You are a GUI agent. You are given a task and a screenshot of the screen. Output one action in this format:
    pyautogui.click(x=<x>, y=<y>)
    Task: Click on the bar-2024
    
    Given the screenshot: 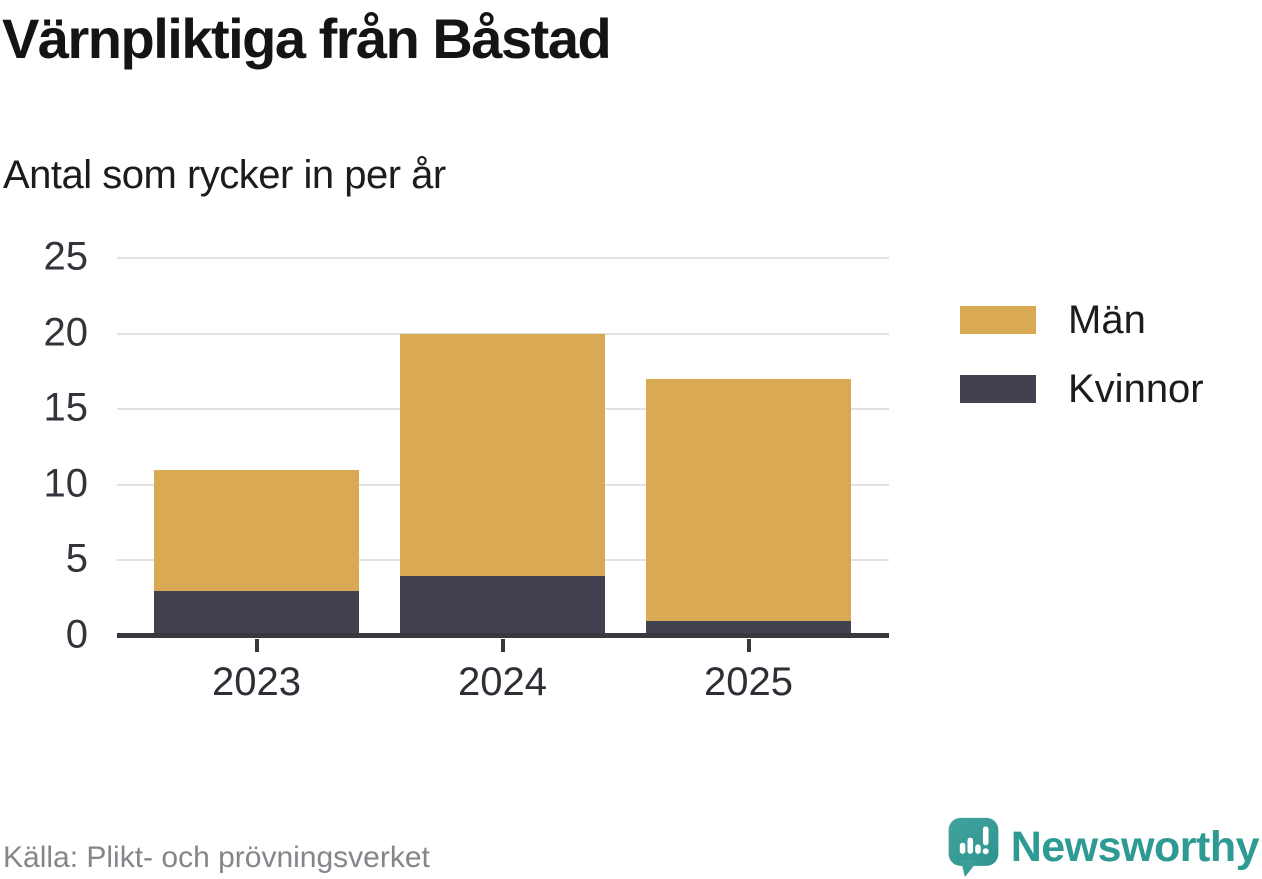 What is the action you would take?
    pyautogui.click(x=502, y=484)
    